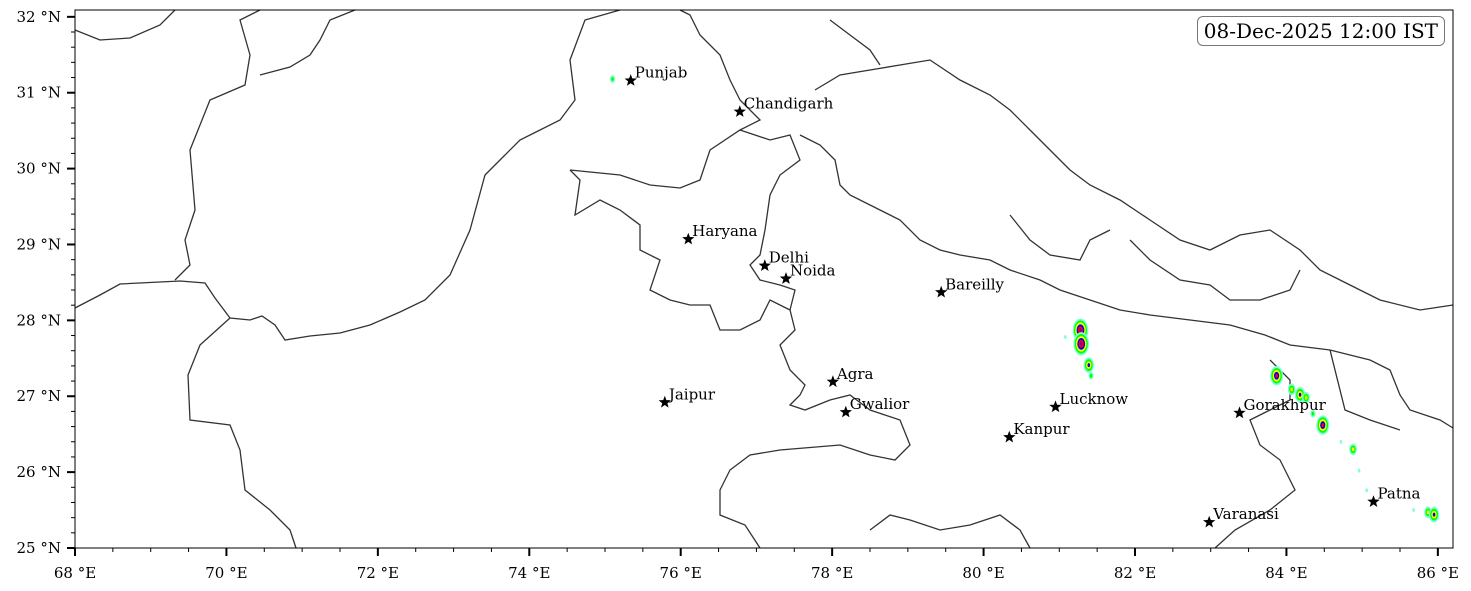 Image resolution: width=1471 pixels, height=591 pixels. What do you see at coordinates (1286, 573) in the screenshot?
I see `x-tick-label: 84 °E` at bounding box center [1286, 573].